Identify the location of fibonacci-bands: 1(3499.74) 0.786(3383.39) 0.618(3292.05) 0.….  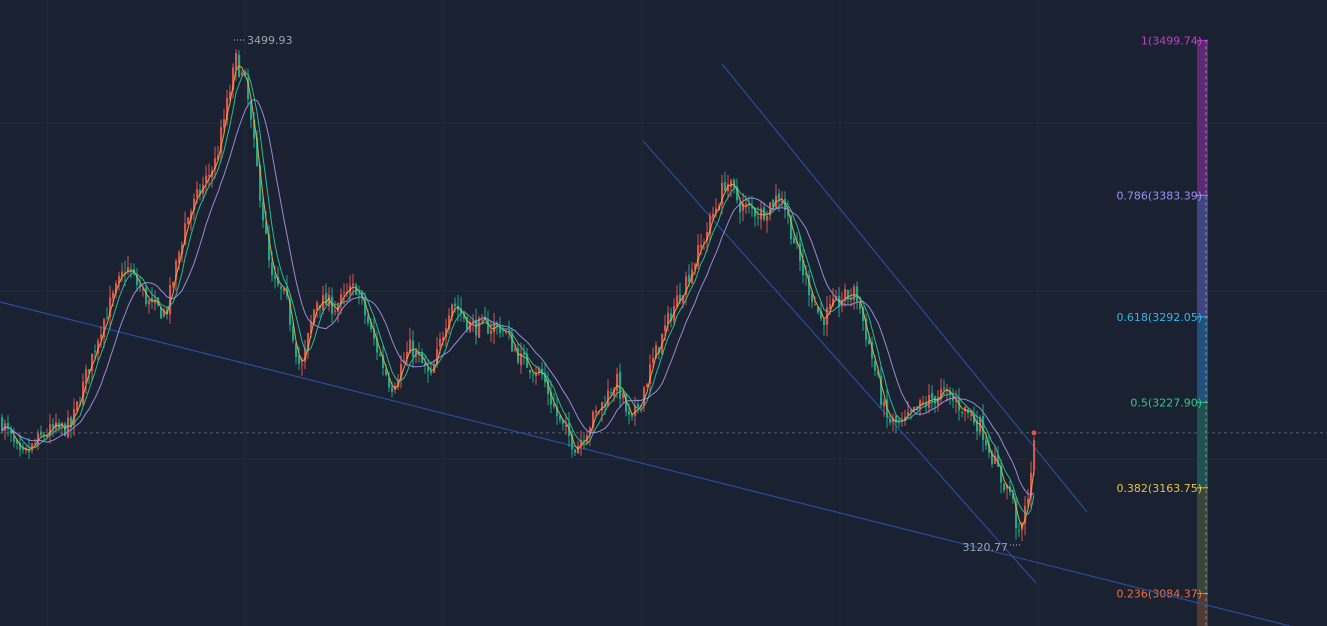
(1162, 330).